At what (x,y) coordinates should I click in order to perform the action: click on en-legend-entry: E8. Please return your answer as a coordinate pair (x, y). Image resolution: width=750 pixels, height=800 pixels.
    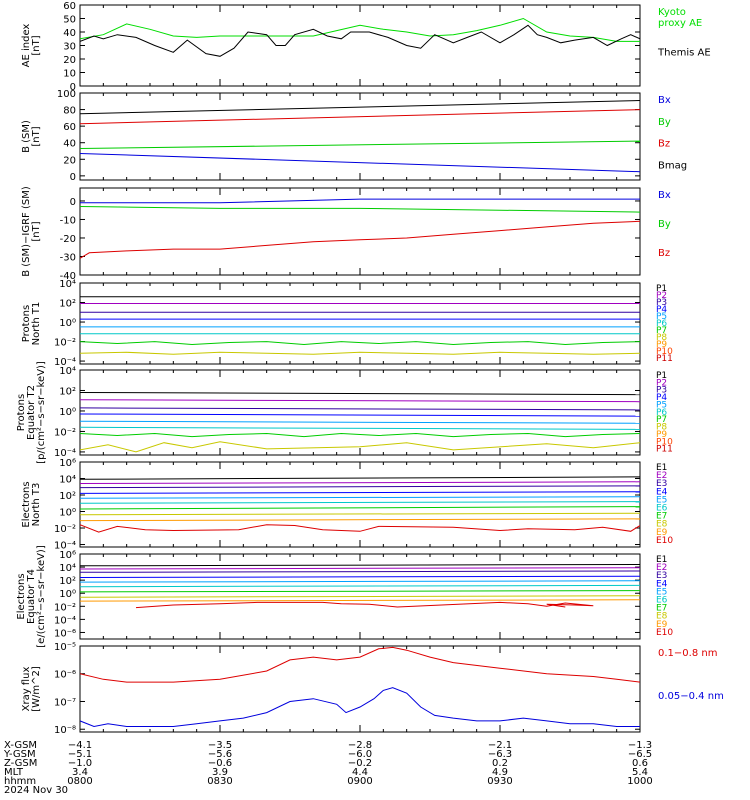
    Looking at the image, I should click on (662, 525).